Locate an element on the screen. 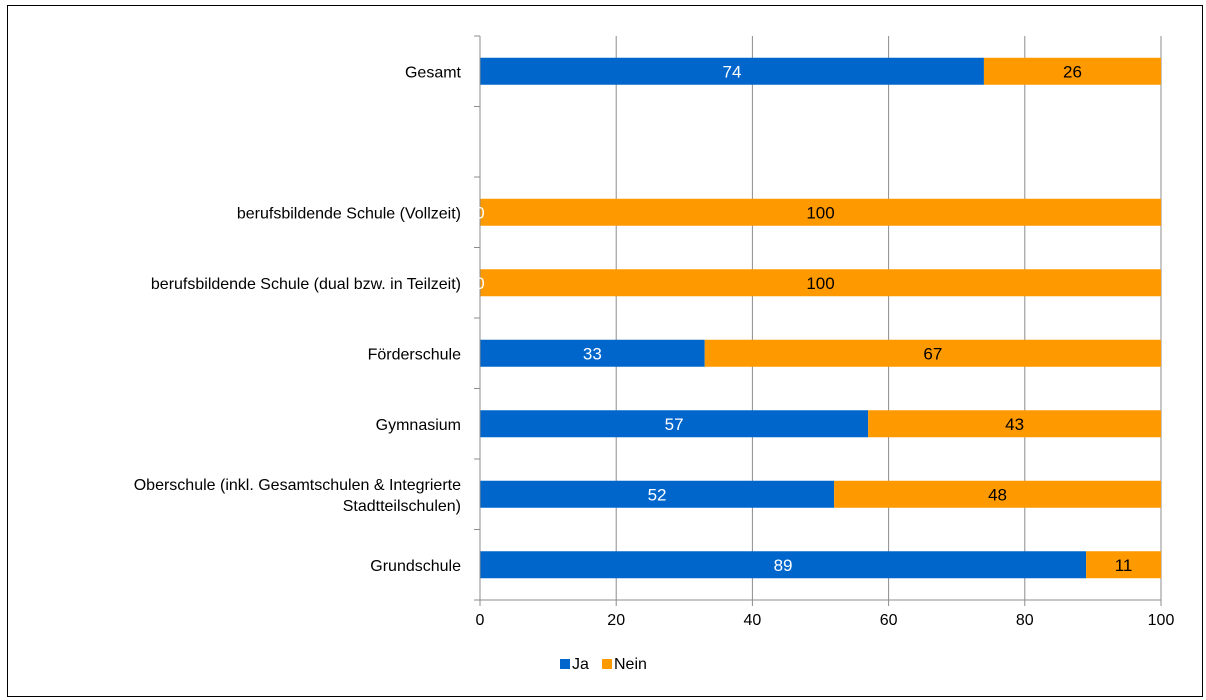  data-label: 52 is located at coordinates (657, 494).